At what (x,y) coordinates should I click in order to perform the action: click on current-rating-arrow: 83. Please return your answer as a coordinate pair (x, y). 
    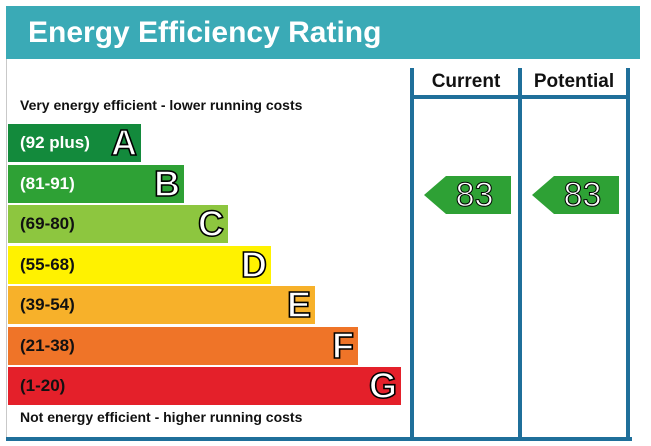
    Looking at the image, I should click on (467, 195).